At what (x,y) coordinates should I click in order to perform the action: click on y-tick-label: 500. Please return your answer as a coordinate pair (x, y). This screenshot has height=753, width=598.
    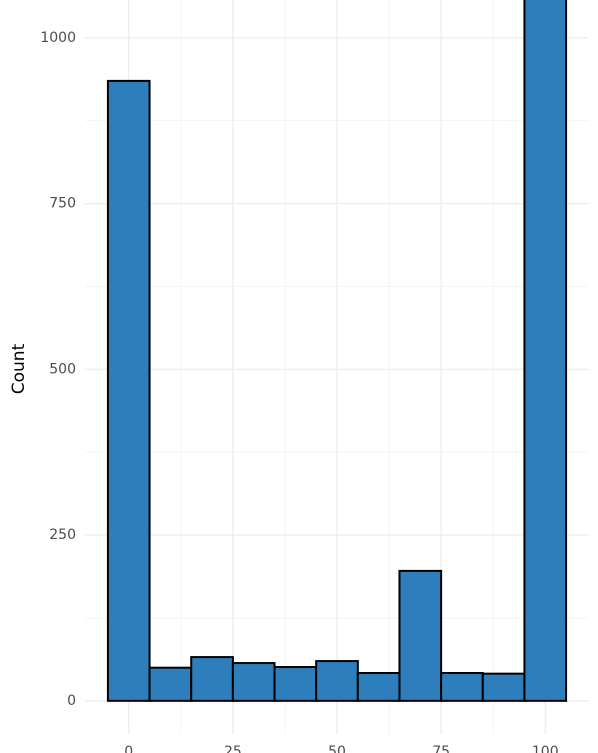
    Looking at the image, I should click on (62, 369).